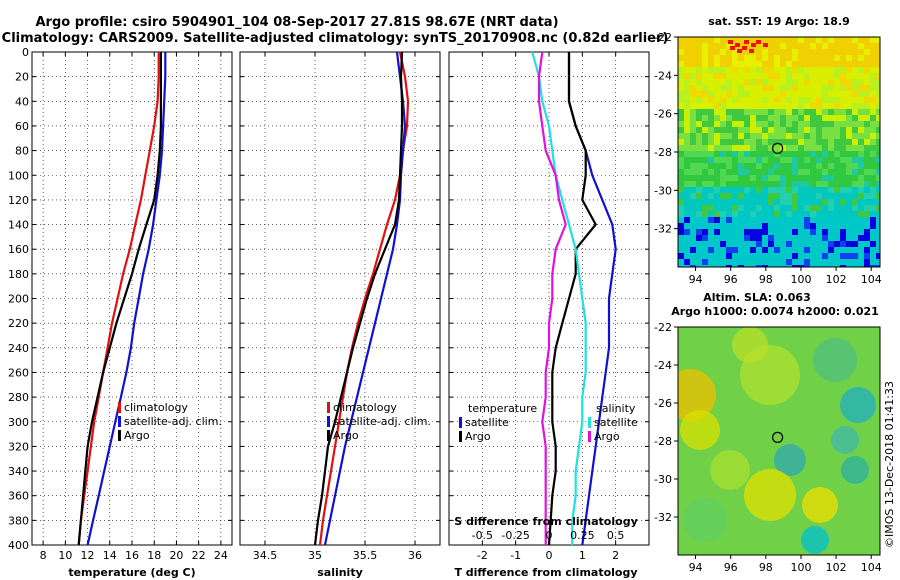 The image size is (900, 580). What do you see at coordinates (18, 348) in the screenshot?
I see `y-tick-label: 240` at bounding box center [18, 348].